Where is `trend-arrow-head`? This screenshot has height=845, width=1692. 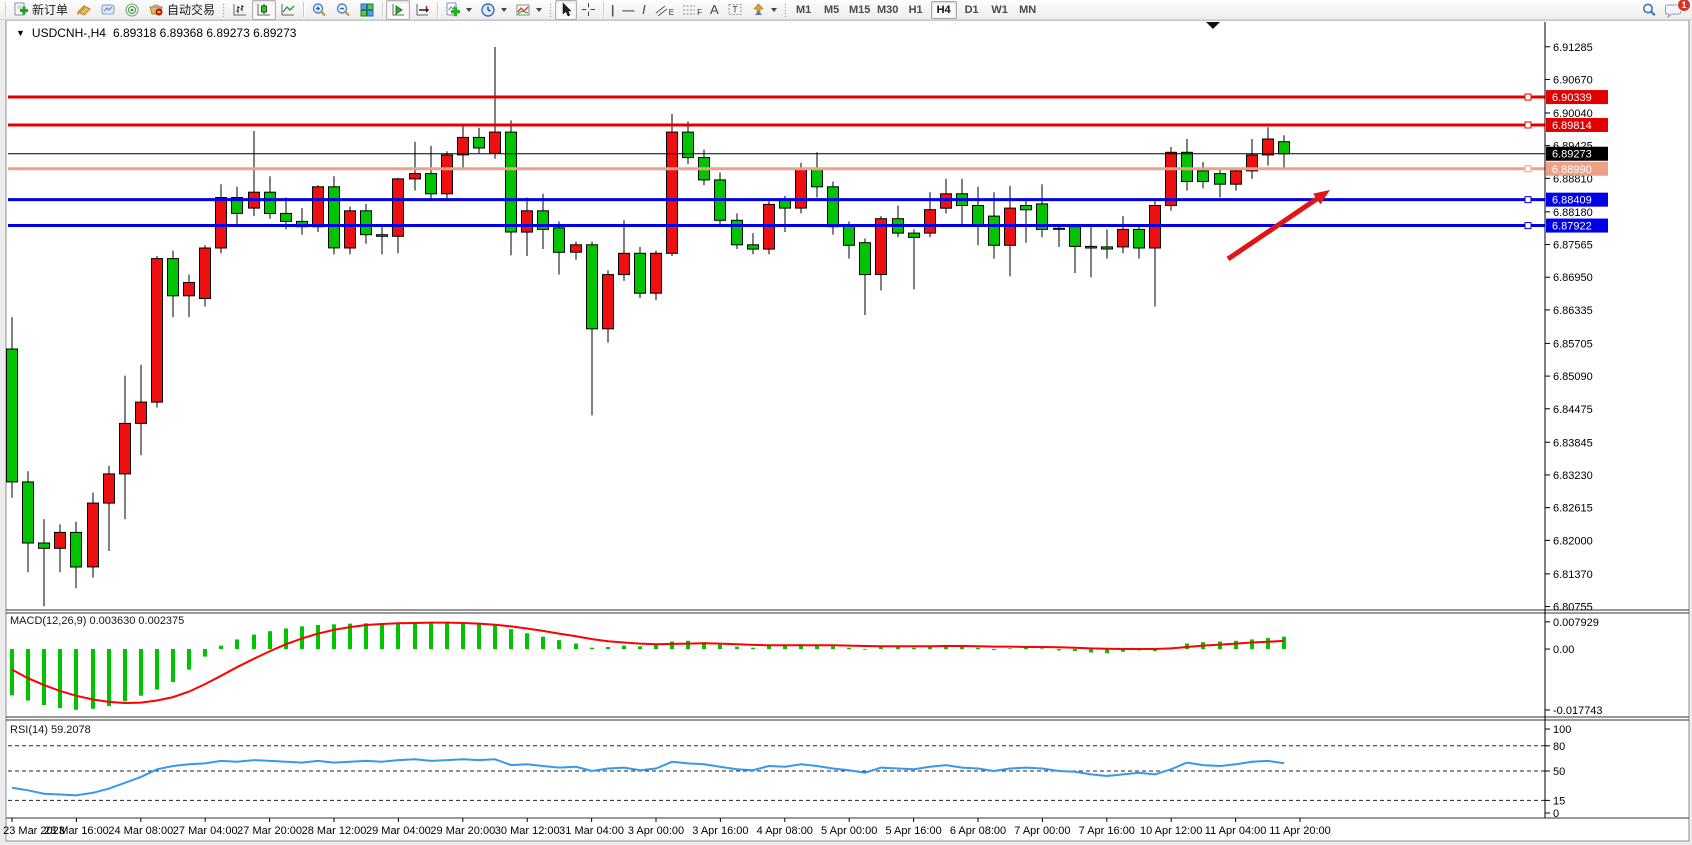 trend-arrow-head is located at coordinates (1321, 197).